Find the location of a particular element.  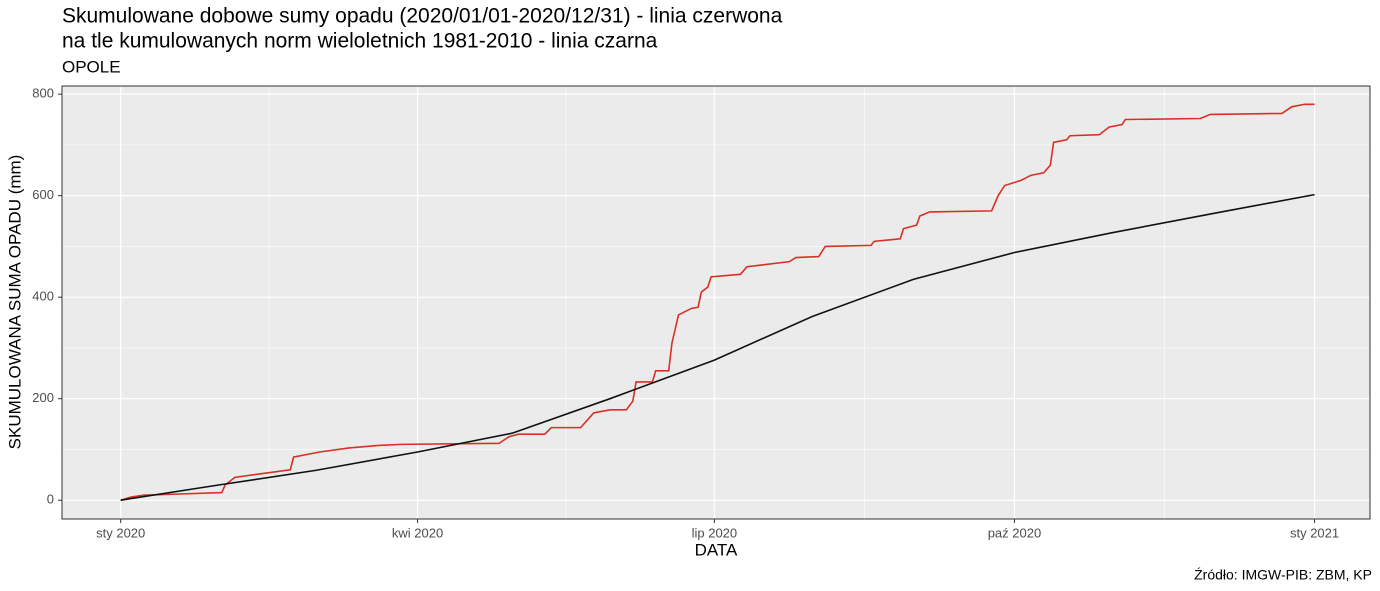

x-tick-label: sty 2020 is located at coordinates (120, 532).